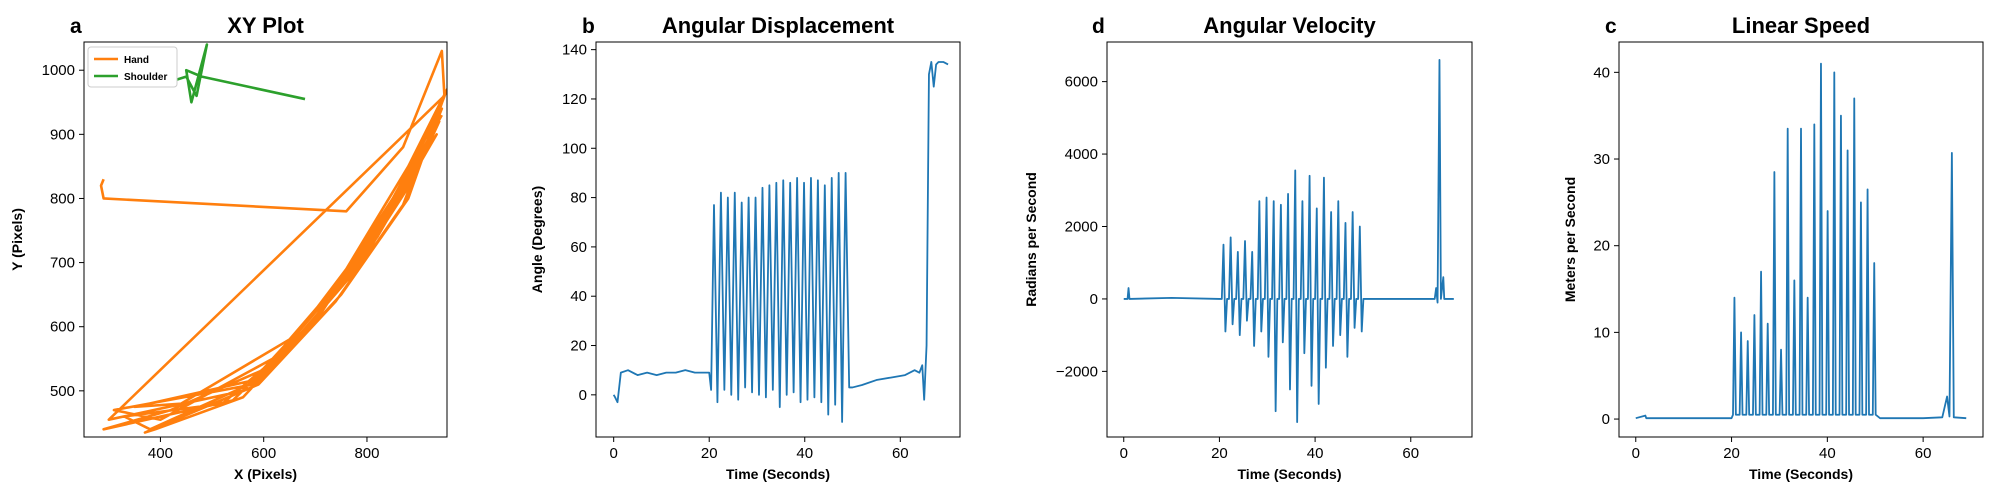 The width and height of the screenshot is (2000, 500). What do you see at coordinates (537, 239) in the screenshot?
I see `y-axis-label: Angle (Degrees)` at bounding box center [537, 239].